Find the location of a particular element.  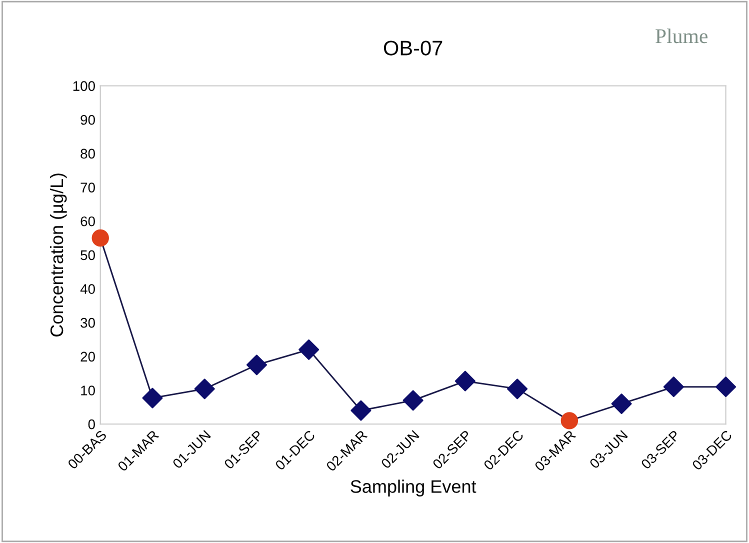

text: Plume is located at coordinates (682, 36).